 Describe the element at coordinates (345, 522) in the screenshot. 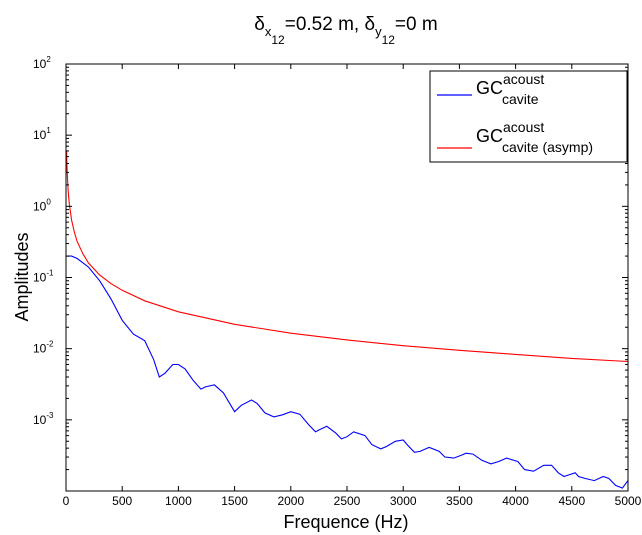

I see `x-axis-label: Frequence (Hz)` at that location.